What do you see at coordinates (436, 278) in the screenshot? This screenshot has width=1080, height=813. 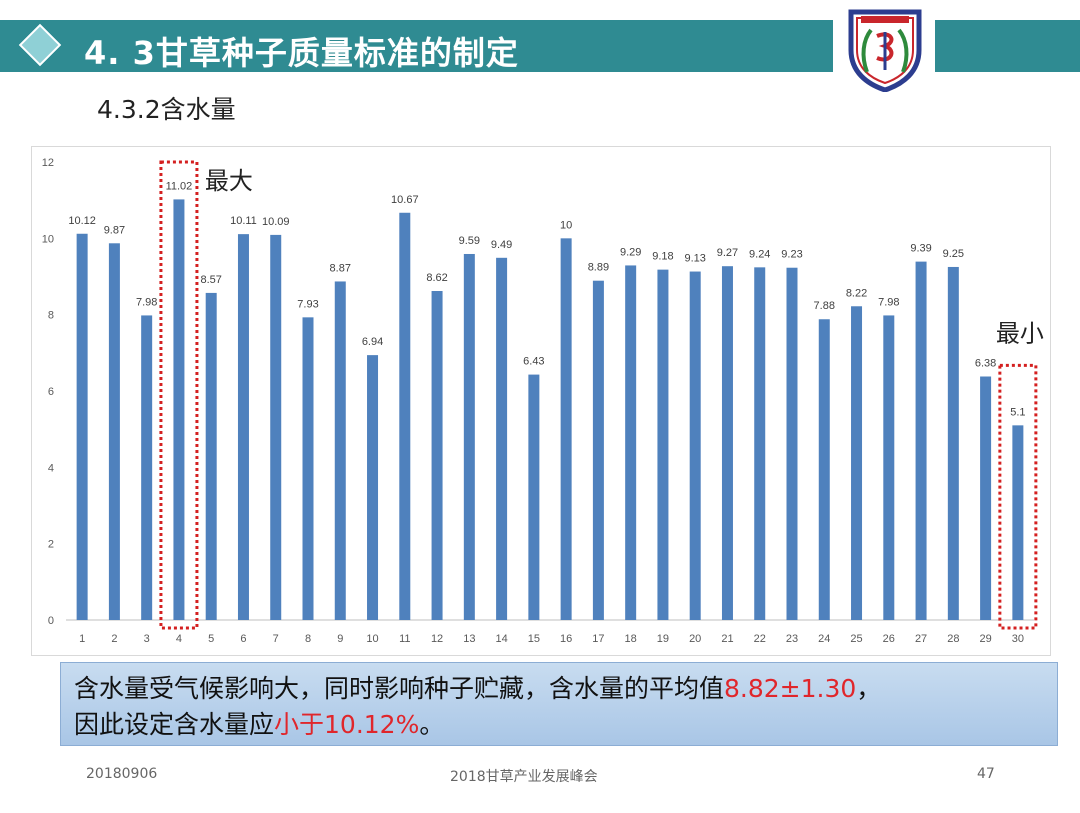 I see `data-label: 8.62` at bounding box center [436, 278].